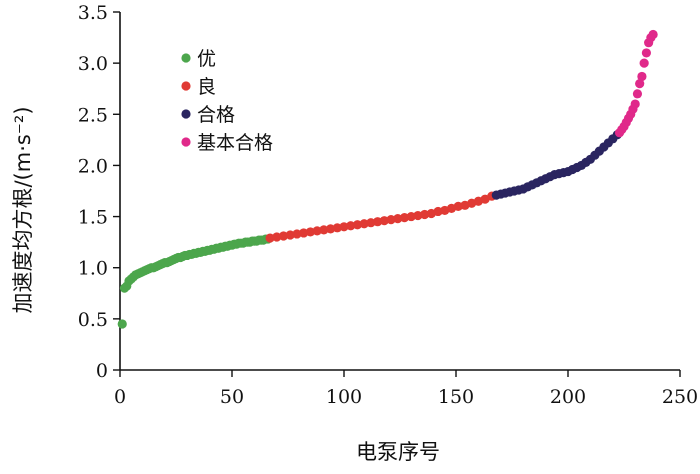 The height and width of the screenshot is (474, 700). Describe the element at coordinates (93, 13) in the screenshot. I see `y-tick-label: 3.5` at that location.